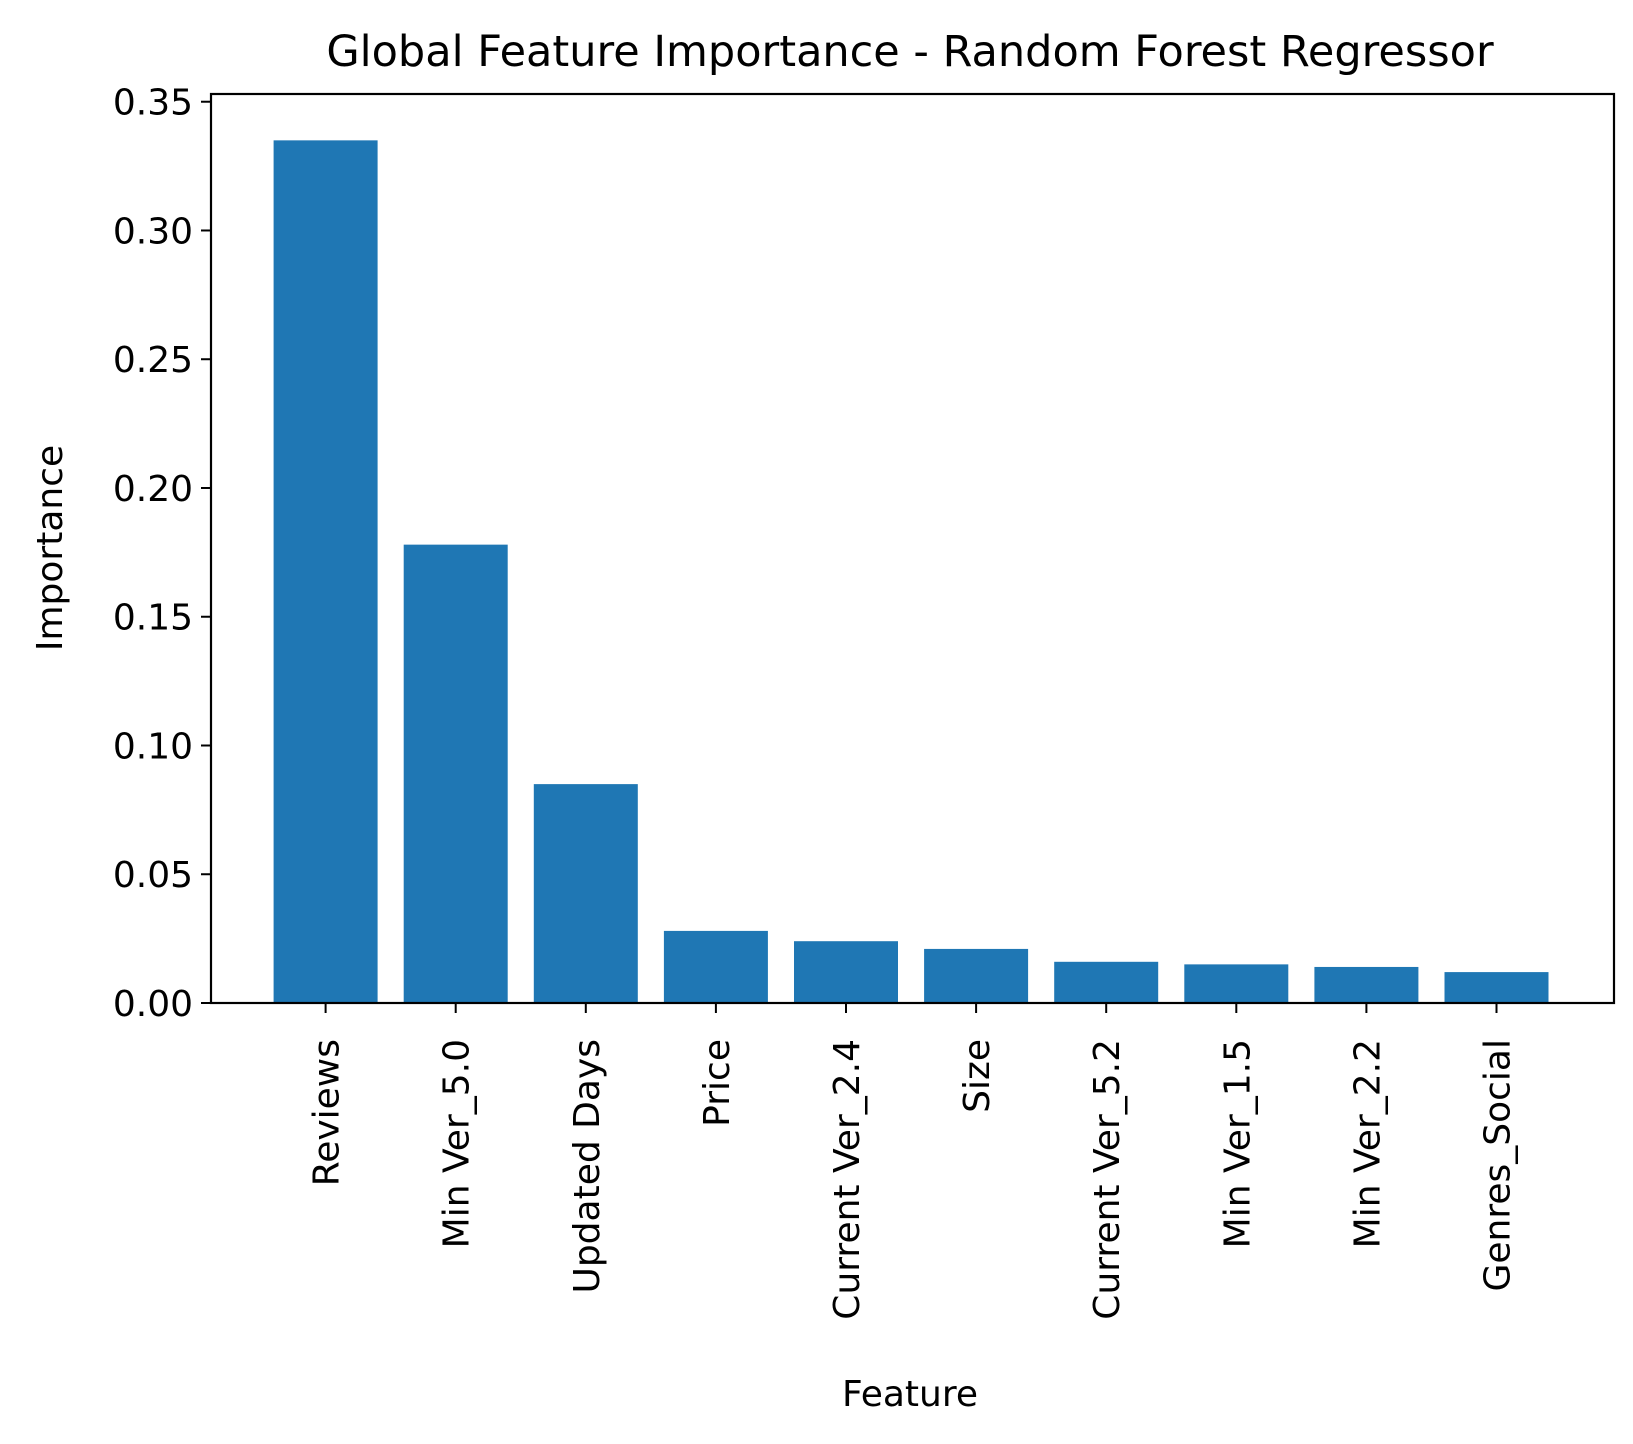 The height and width of the screenshot is (1444, 1633). I want to click on y-tick-label: 0.30, so click(153, 231).